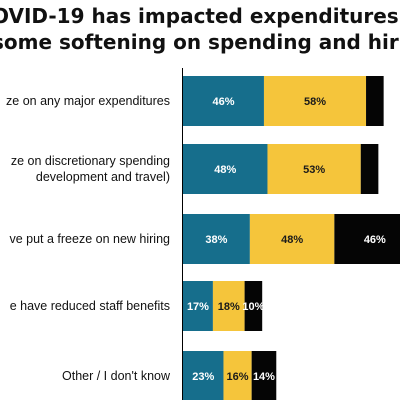 This screenshot has height=400, width=400. I want to click on data-label-1-row-1: 46%, so click(223, 102).